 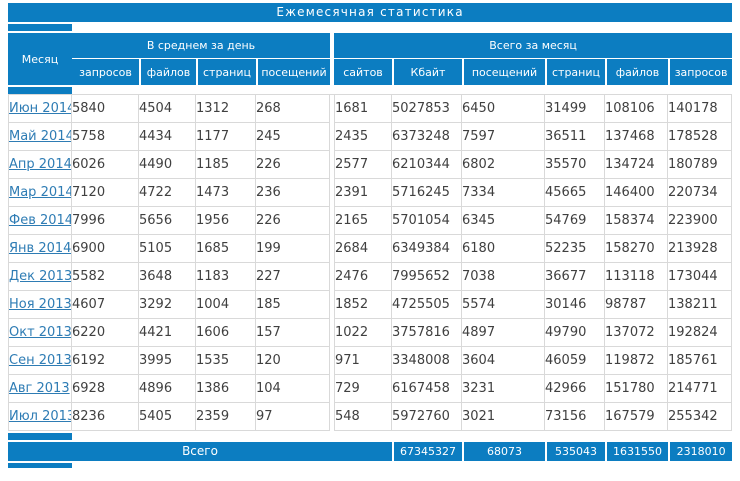 I want to click on month-link: Окт 2013, so click(x=40, y=332).